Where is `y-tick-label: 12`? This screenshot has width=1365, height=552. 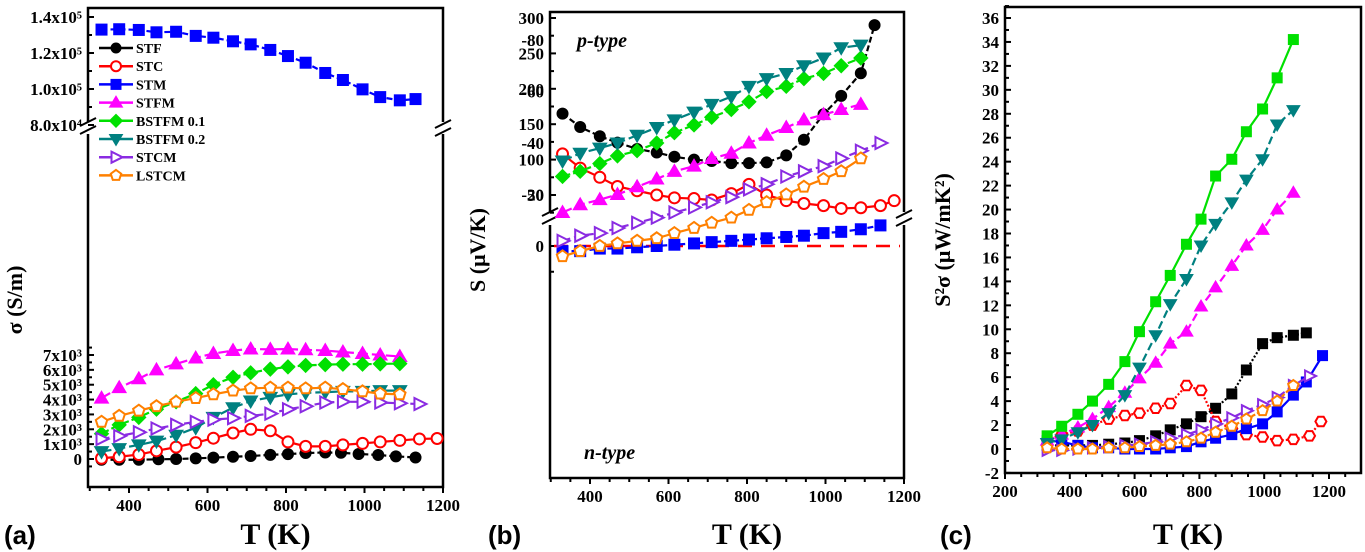 y-tick-label: 12 is located at coordinates (990, 305).